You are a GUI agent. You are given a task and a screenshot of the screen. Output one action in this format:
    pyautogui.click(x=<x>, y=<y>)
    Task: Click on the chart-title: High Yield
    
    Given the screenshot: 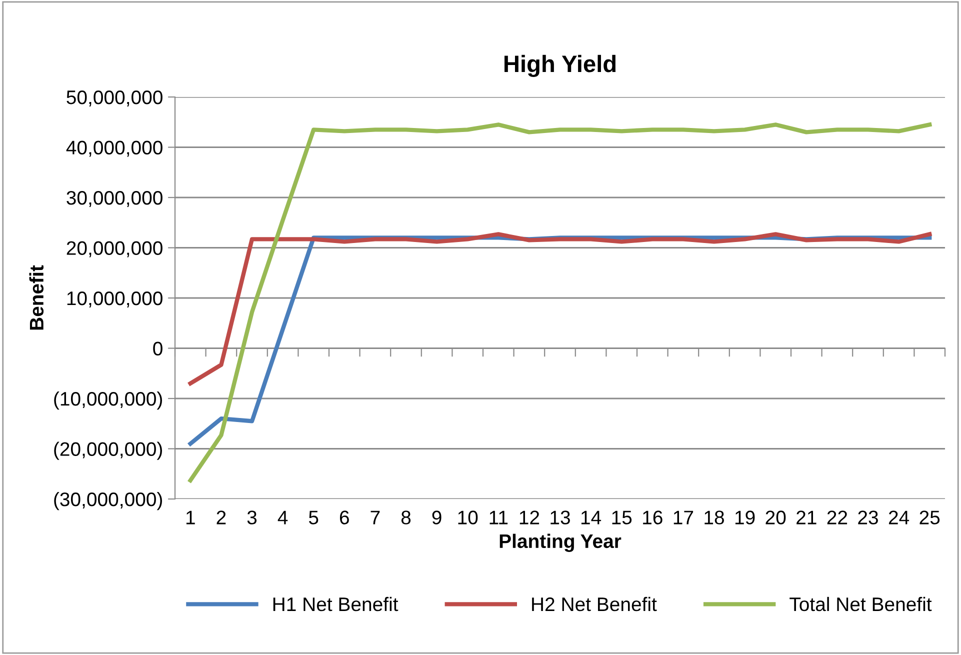 What is the action you would take?
    pyautogui.click(x=560, y=66)
    